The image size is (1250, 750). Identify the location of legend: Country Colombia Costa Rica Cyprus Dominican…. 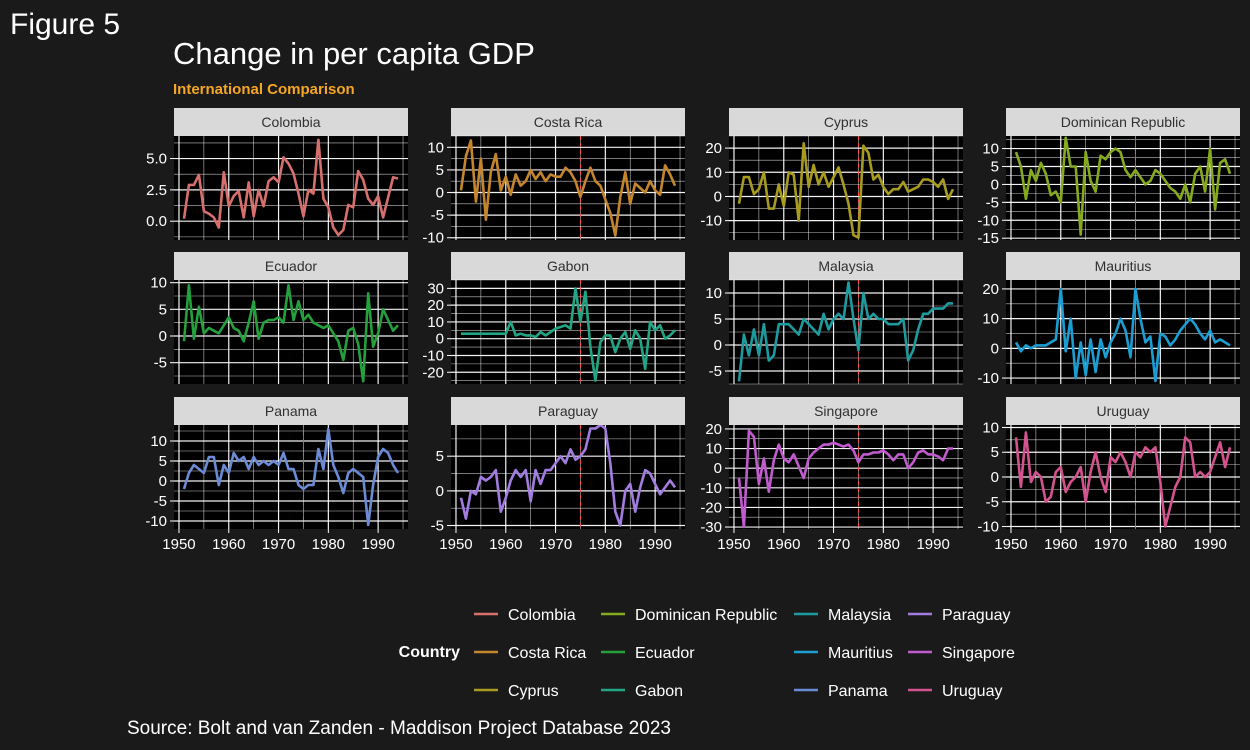
(707, 653).